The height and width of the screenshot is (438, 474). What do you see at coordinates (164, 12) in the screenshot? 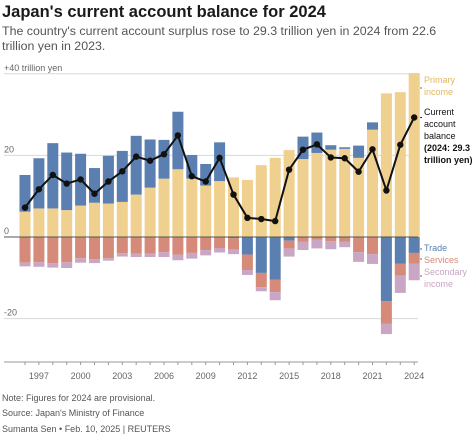
I see `chart-title: Japan's current account balance for 2024` at bounding box center [164, 12].